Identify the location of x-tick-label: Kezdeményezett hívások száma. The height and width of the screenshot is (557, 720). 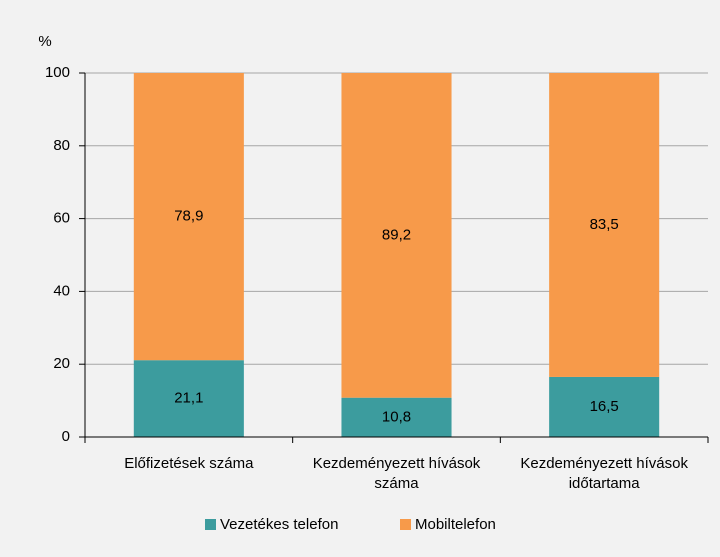
(396, 473).